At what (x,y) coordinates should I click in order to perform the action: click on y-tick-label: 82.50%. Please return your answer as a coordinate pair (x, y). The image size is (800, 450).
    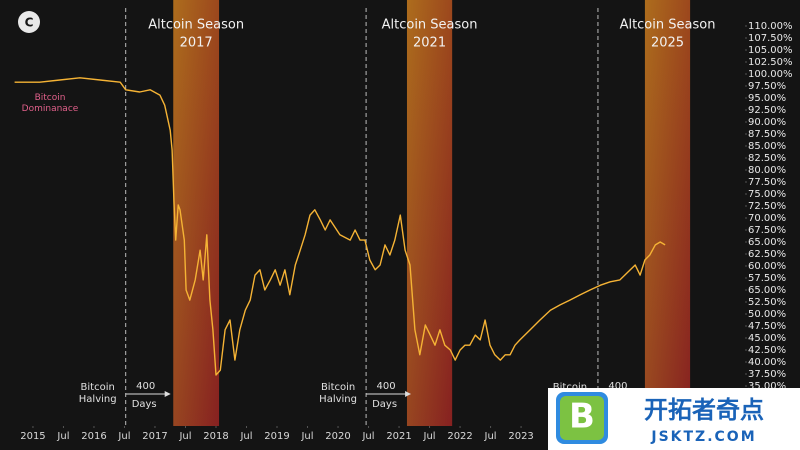
    Looking at the image, I should click on (767, 158).